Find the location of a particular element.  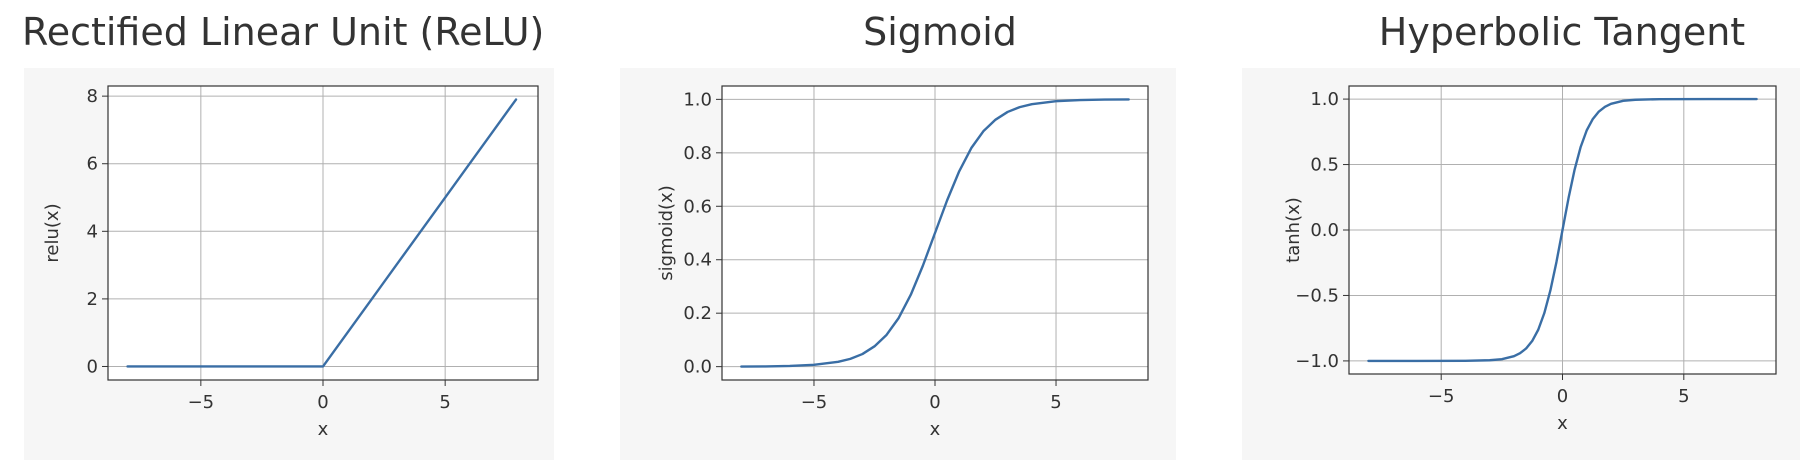

tanh-y-tick-label: −1.0 is located at coordinates (1317, 361).